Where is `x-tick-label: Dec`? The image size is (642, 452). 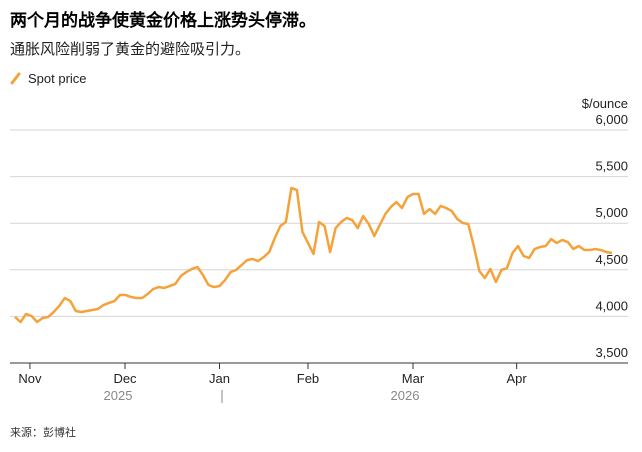 x-tick-label: Dec is located at coordinates (125, 378).